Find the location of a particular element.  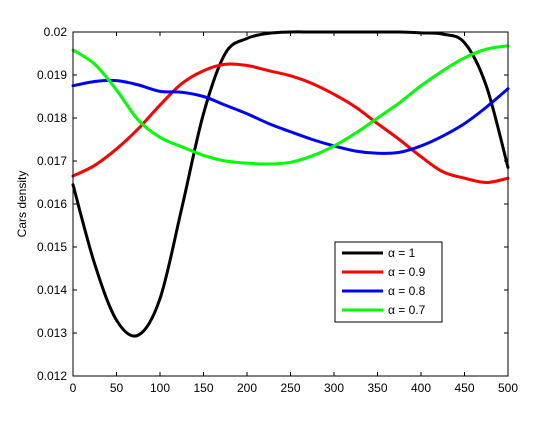

y-tick-label: 0.017 is located at coordinates (52, 161).